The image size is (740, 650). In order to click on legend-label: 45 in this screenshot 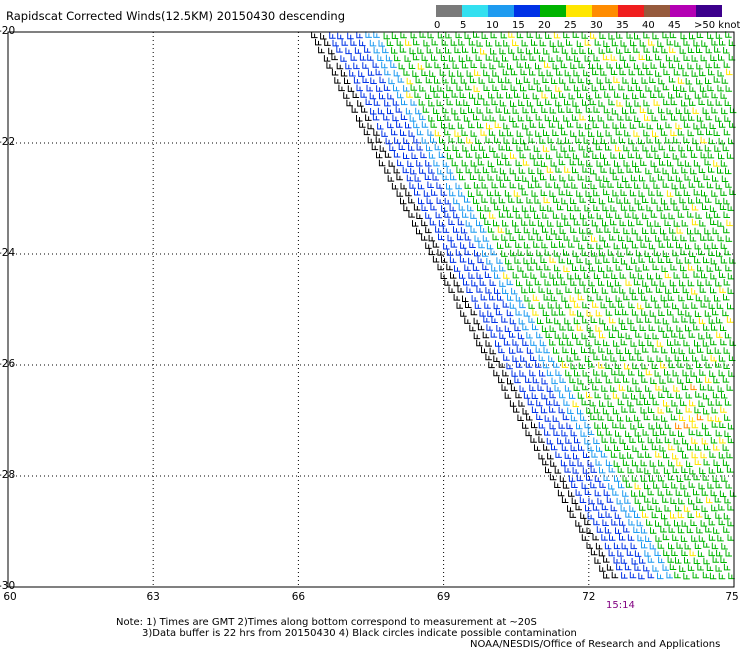, I will do `click(674, 25)`.